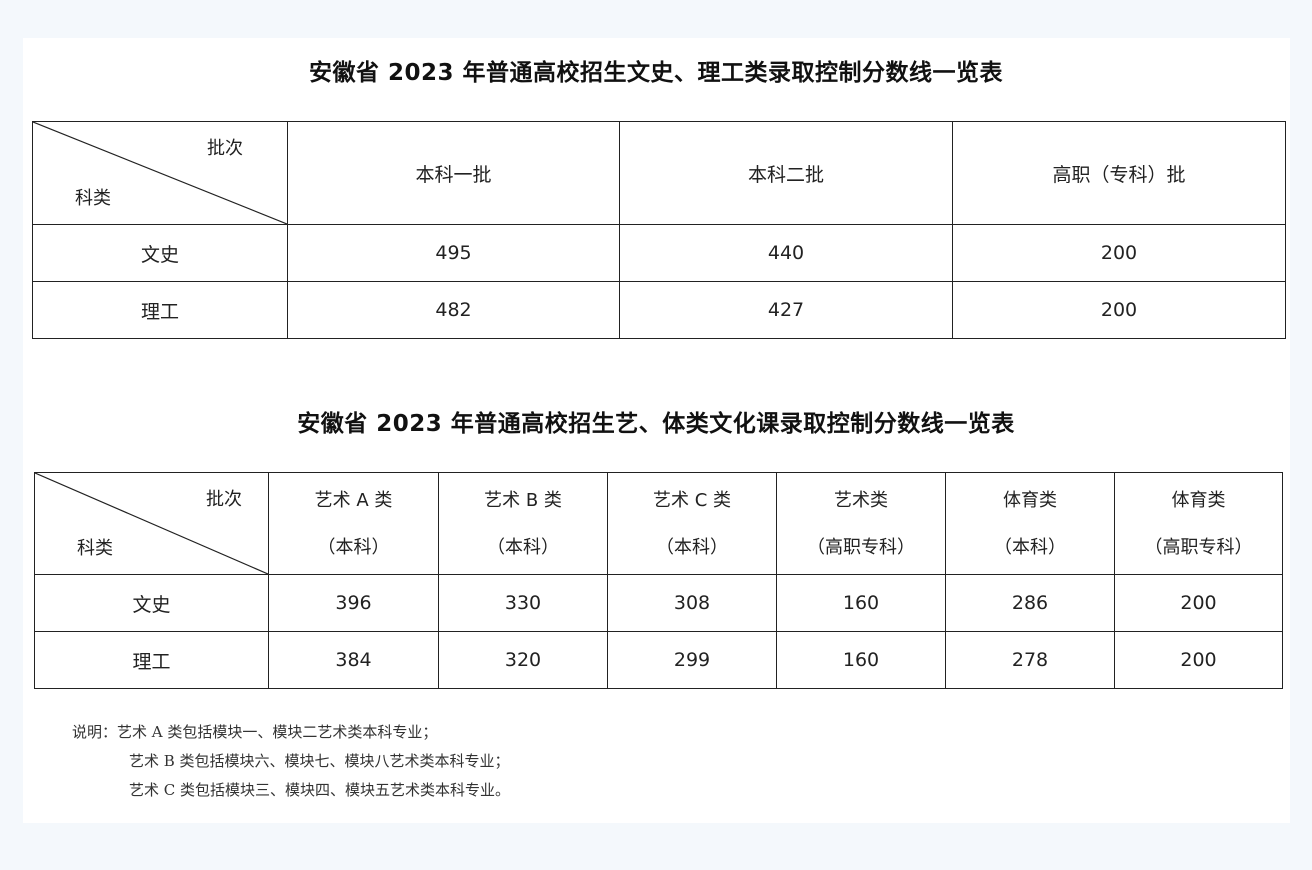  Describe the element at coordinates (523, 500) in the screenshot. I see `header-line1: 艺术 B 类` at that location.